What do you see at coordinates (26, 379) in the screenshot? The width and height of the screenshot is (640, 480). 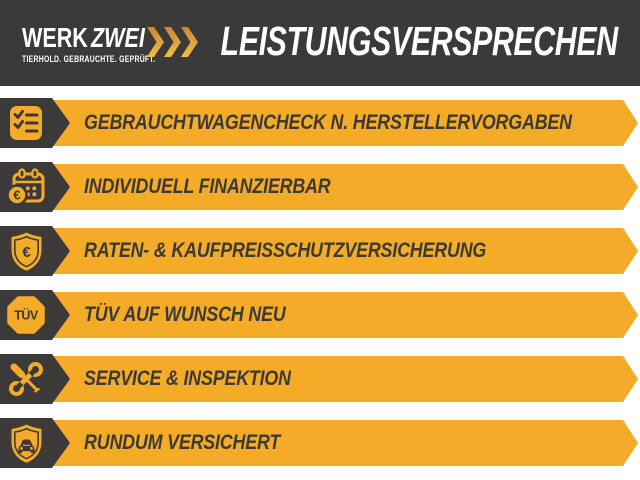 I see `crossed-tools-icon` at bounding box center [26, 379].